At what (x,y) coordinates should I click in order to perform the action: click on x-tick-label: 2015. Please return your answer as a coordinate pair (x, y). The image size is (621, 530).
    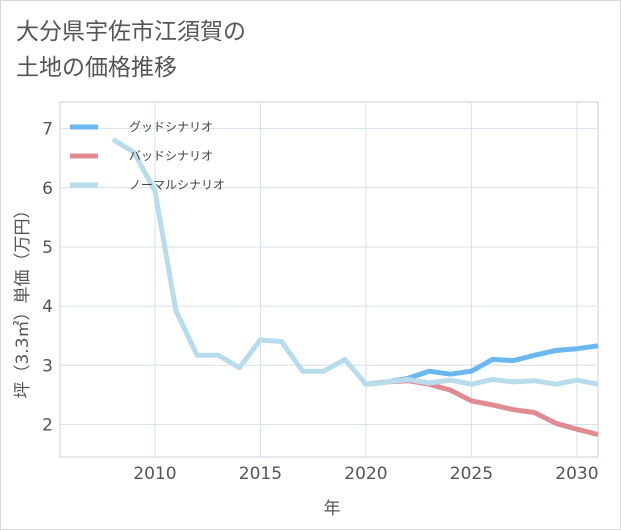
    Looking at the image, I should click on (260, 474).